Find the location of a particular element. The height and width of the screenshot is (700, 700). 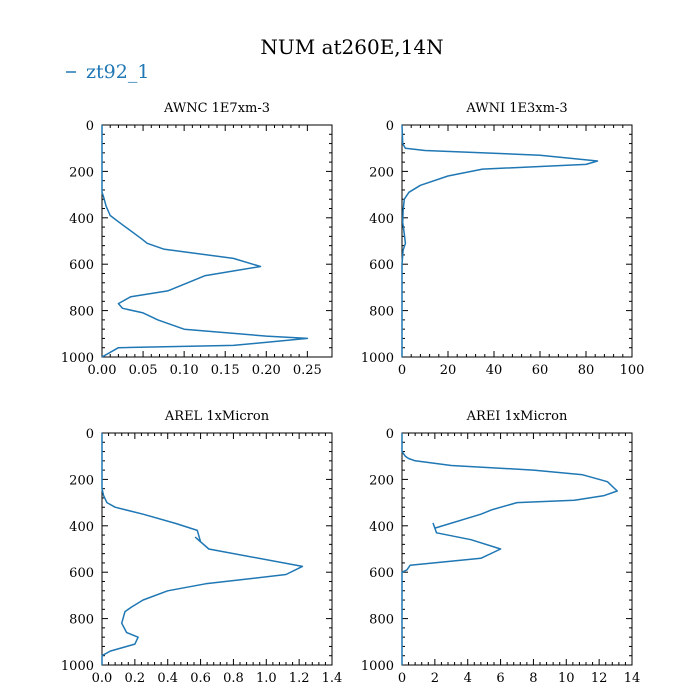

x-tick-label-arei: 2 is located at coordinates (435, 678).